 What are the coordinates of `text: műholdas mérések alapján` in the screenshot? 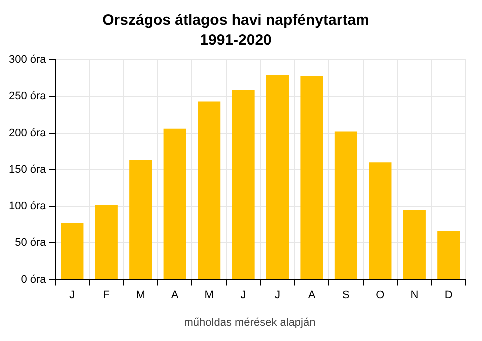 It's located at (250, 323).